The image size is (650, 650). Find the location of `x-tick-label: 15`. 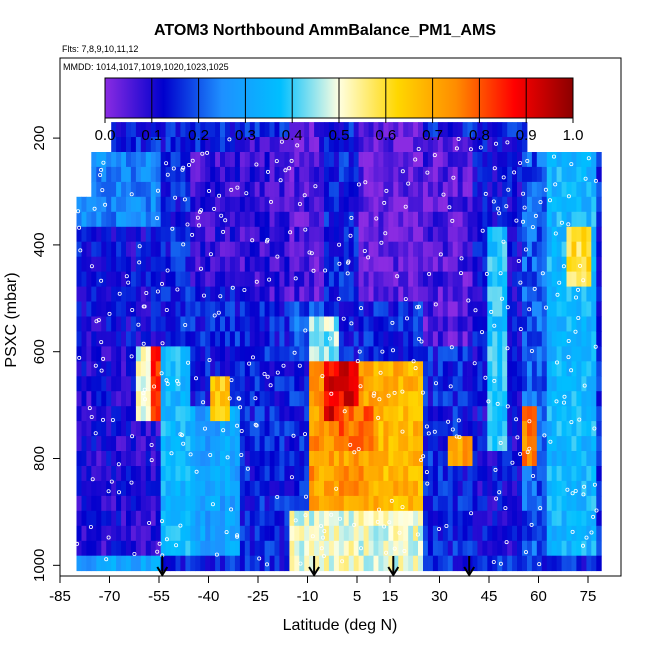

x-tick-label: 15 is located at coordinates (390, 596).